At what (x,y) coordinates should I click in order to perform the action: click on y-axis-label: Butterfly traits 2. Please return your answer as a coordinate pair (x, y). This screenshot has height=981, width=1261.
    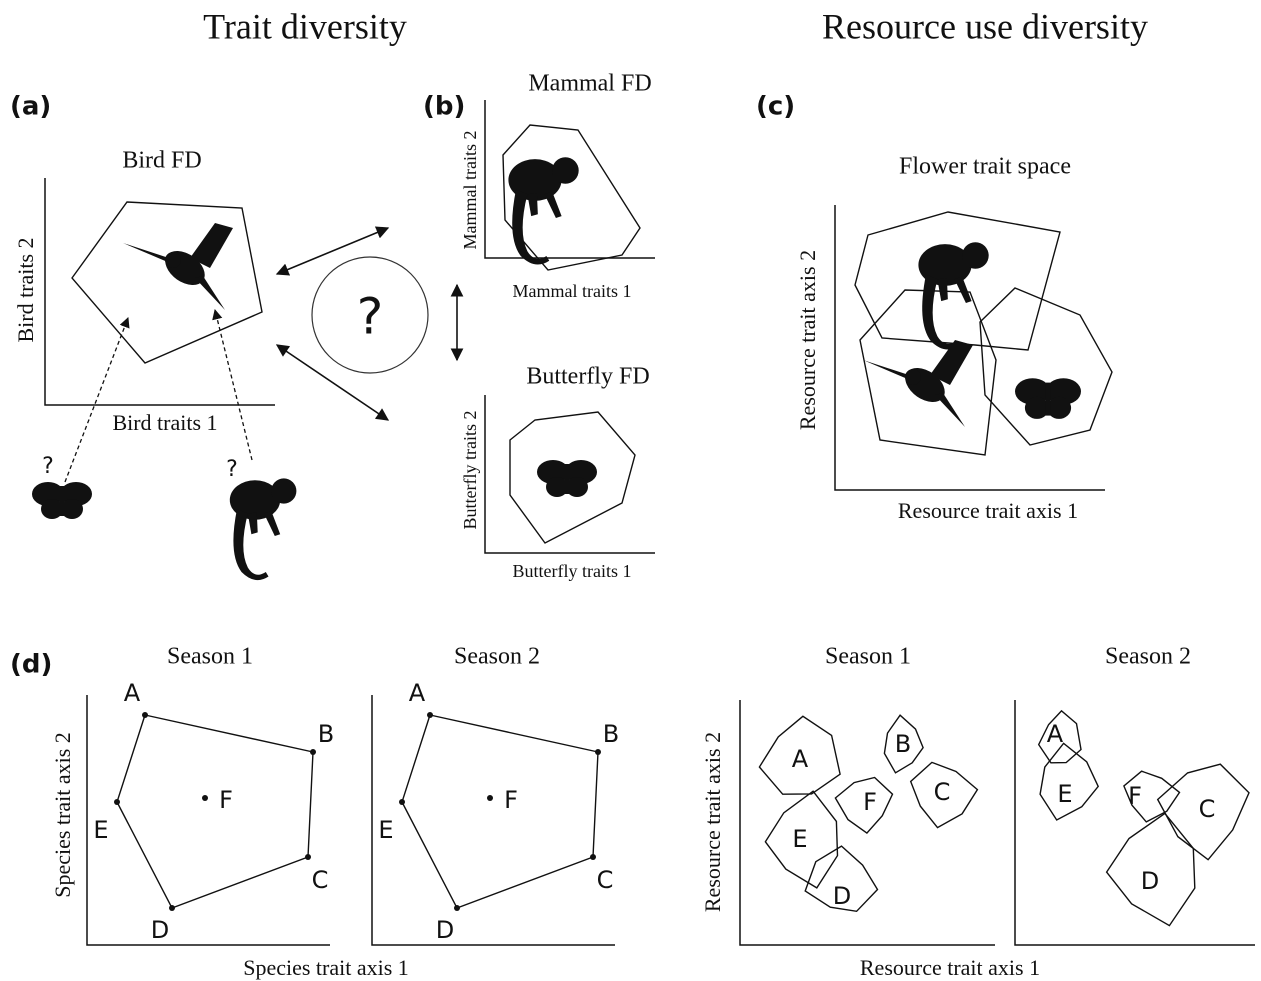
    Looking at the image, I should click on (470, 470).